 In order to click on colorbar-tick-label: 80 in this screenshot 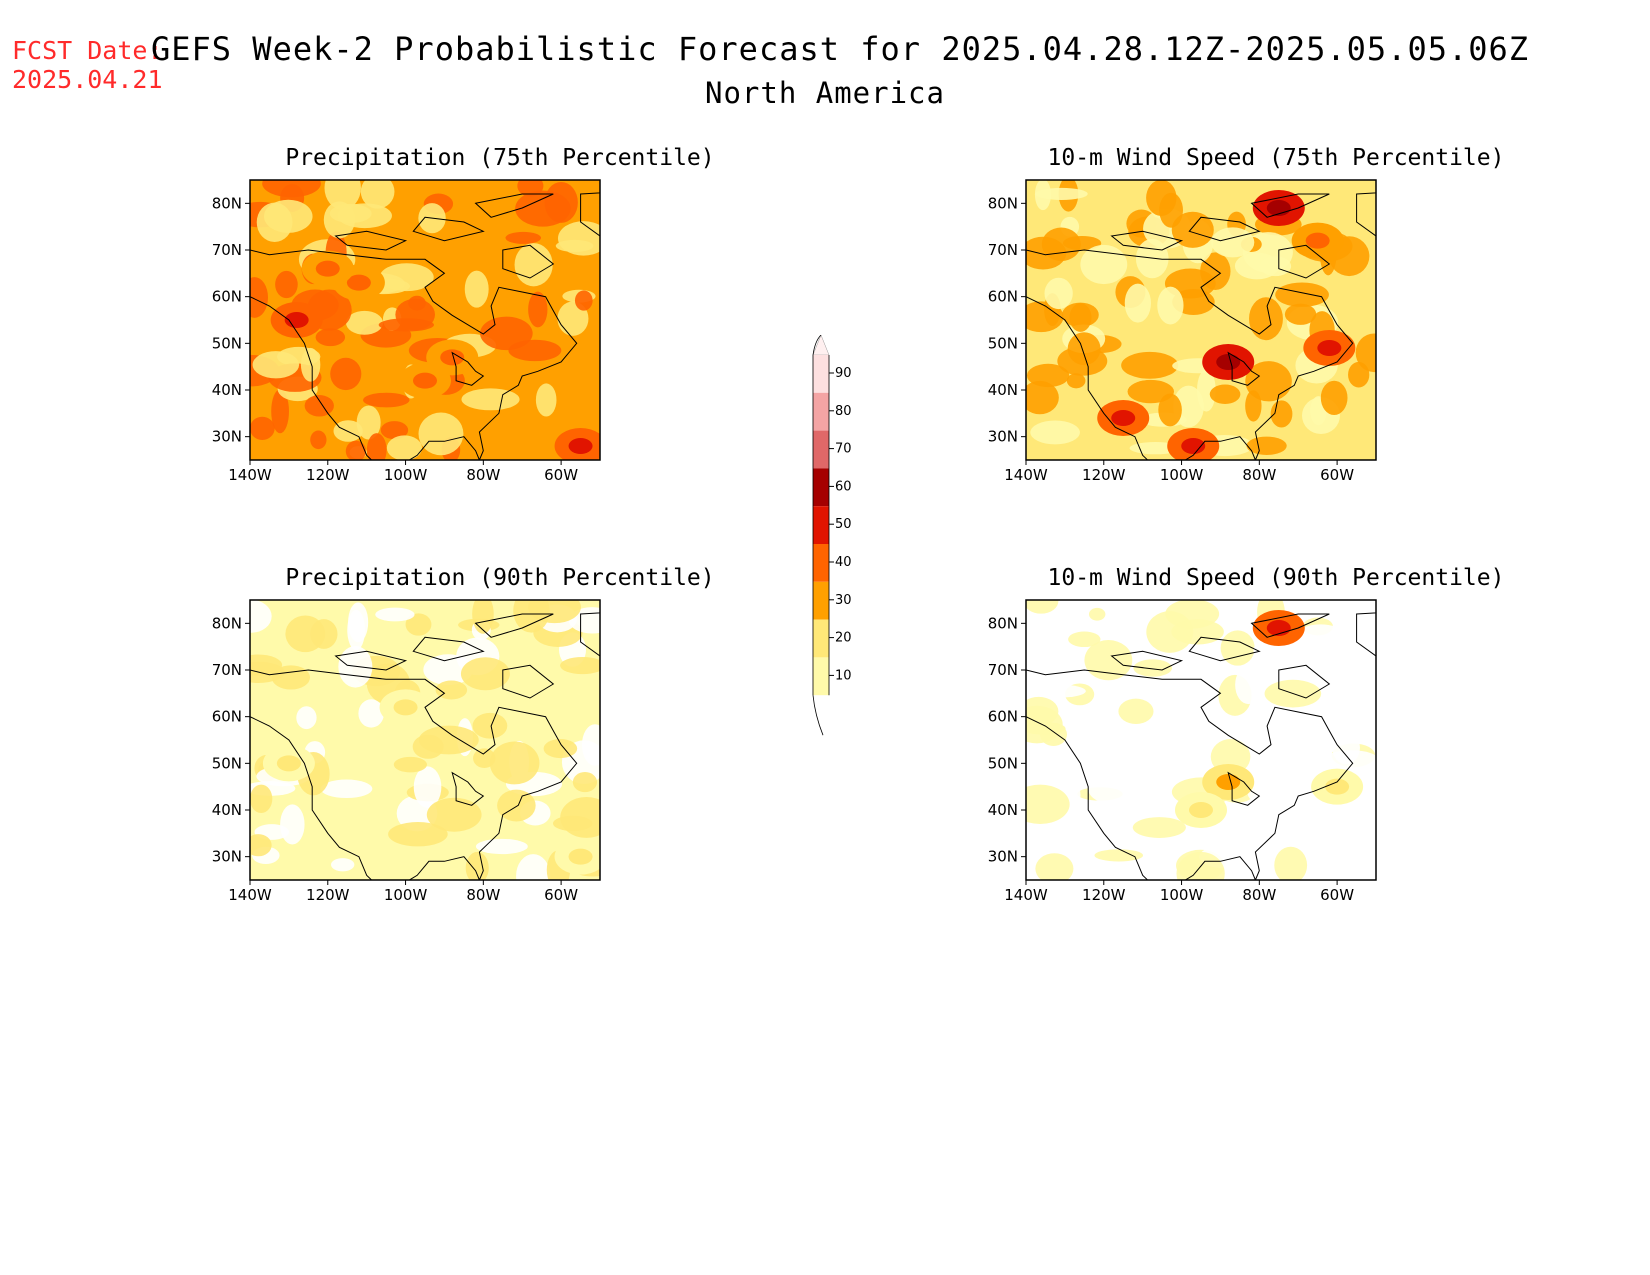, I will do `click(843, 411)`.